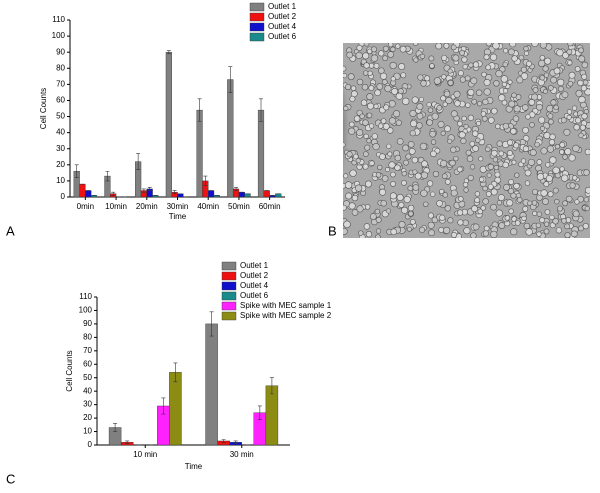 The height and width of the screenshot is (493, 600). I want to click on panel-label: B, so click(332, 230).